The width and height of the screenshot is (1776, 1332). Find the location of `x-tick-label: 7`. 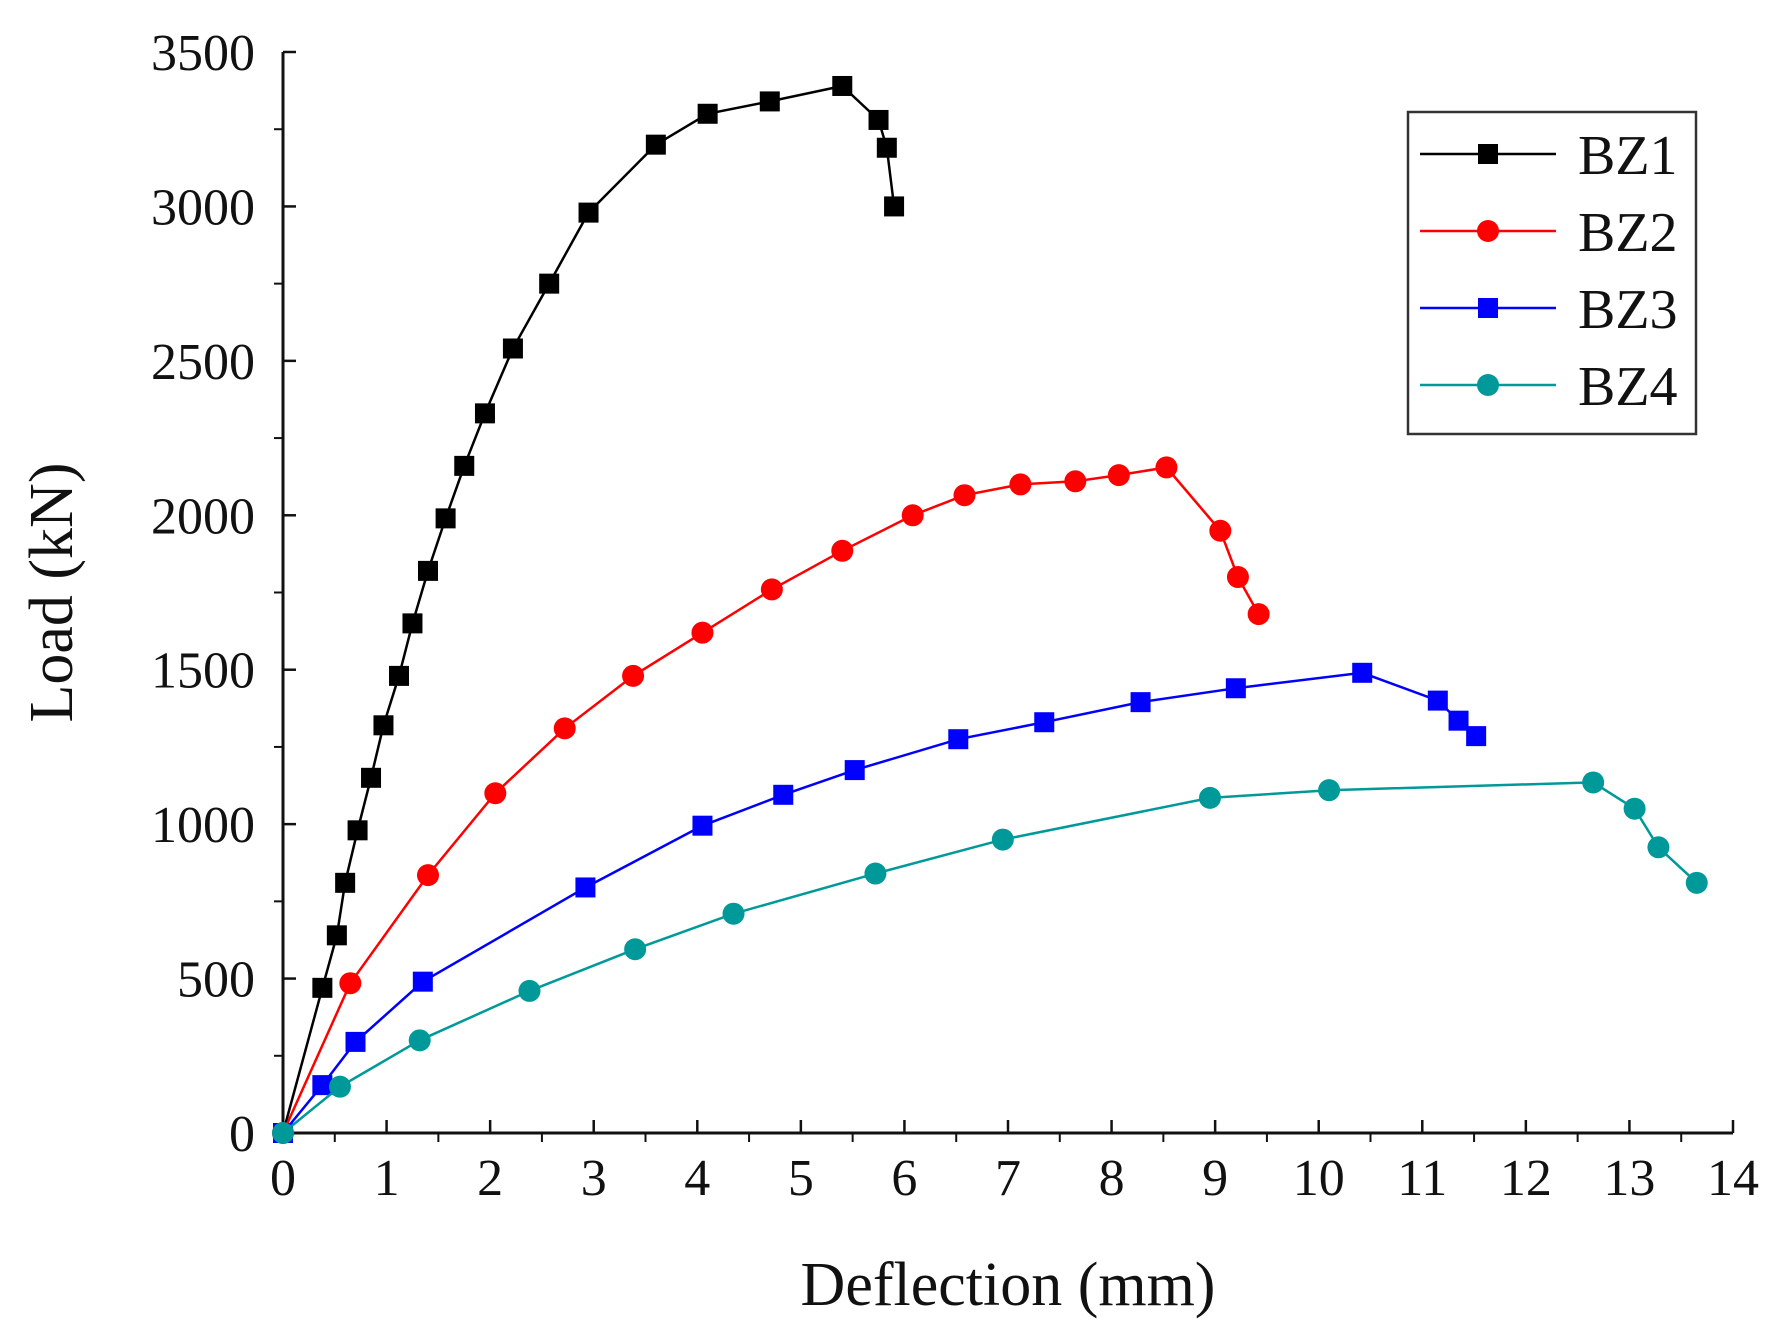

x-tick-label: 7 is located at coordinates (1008, 1178).